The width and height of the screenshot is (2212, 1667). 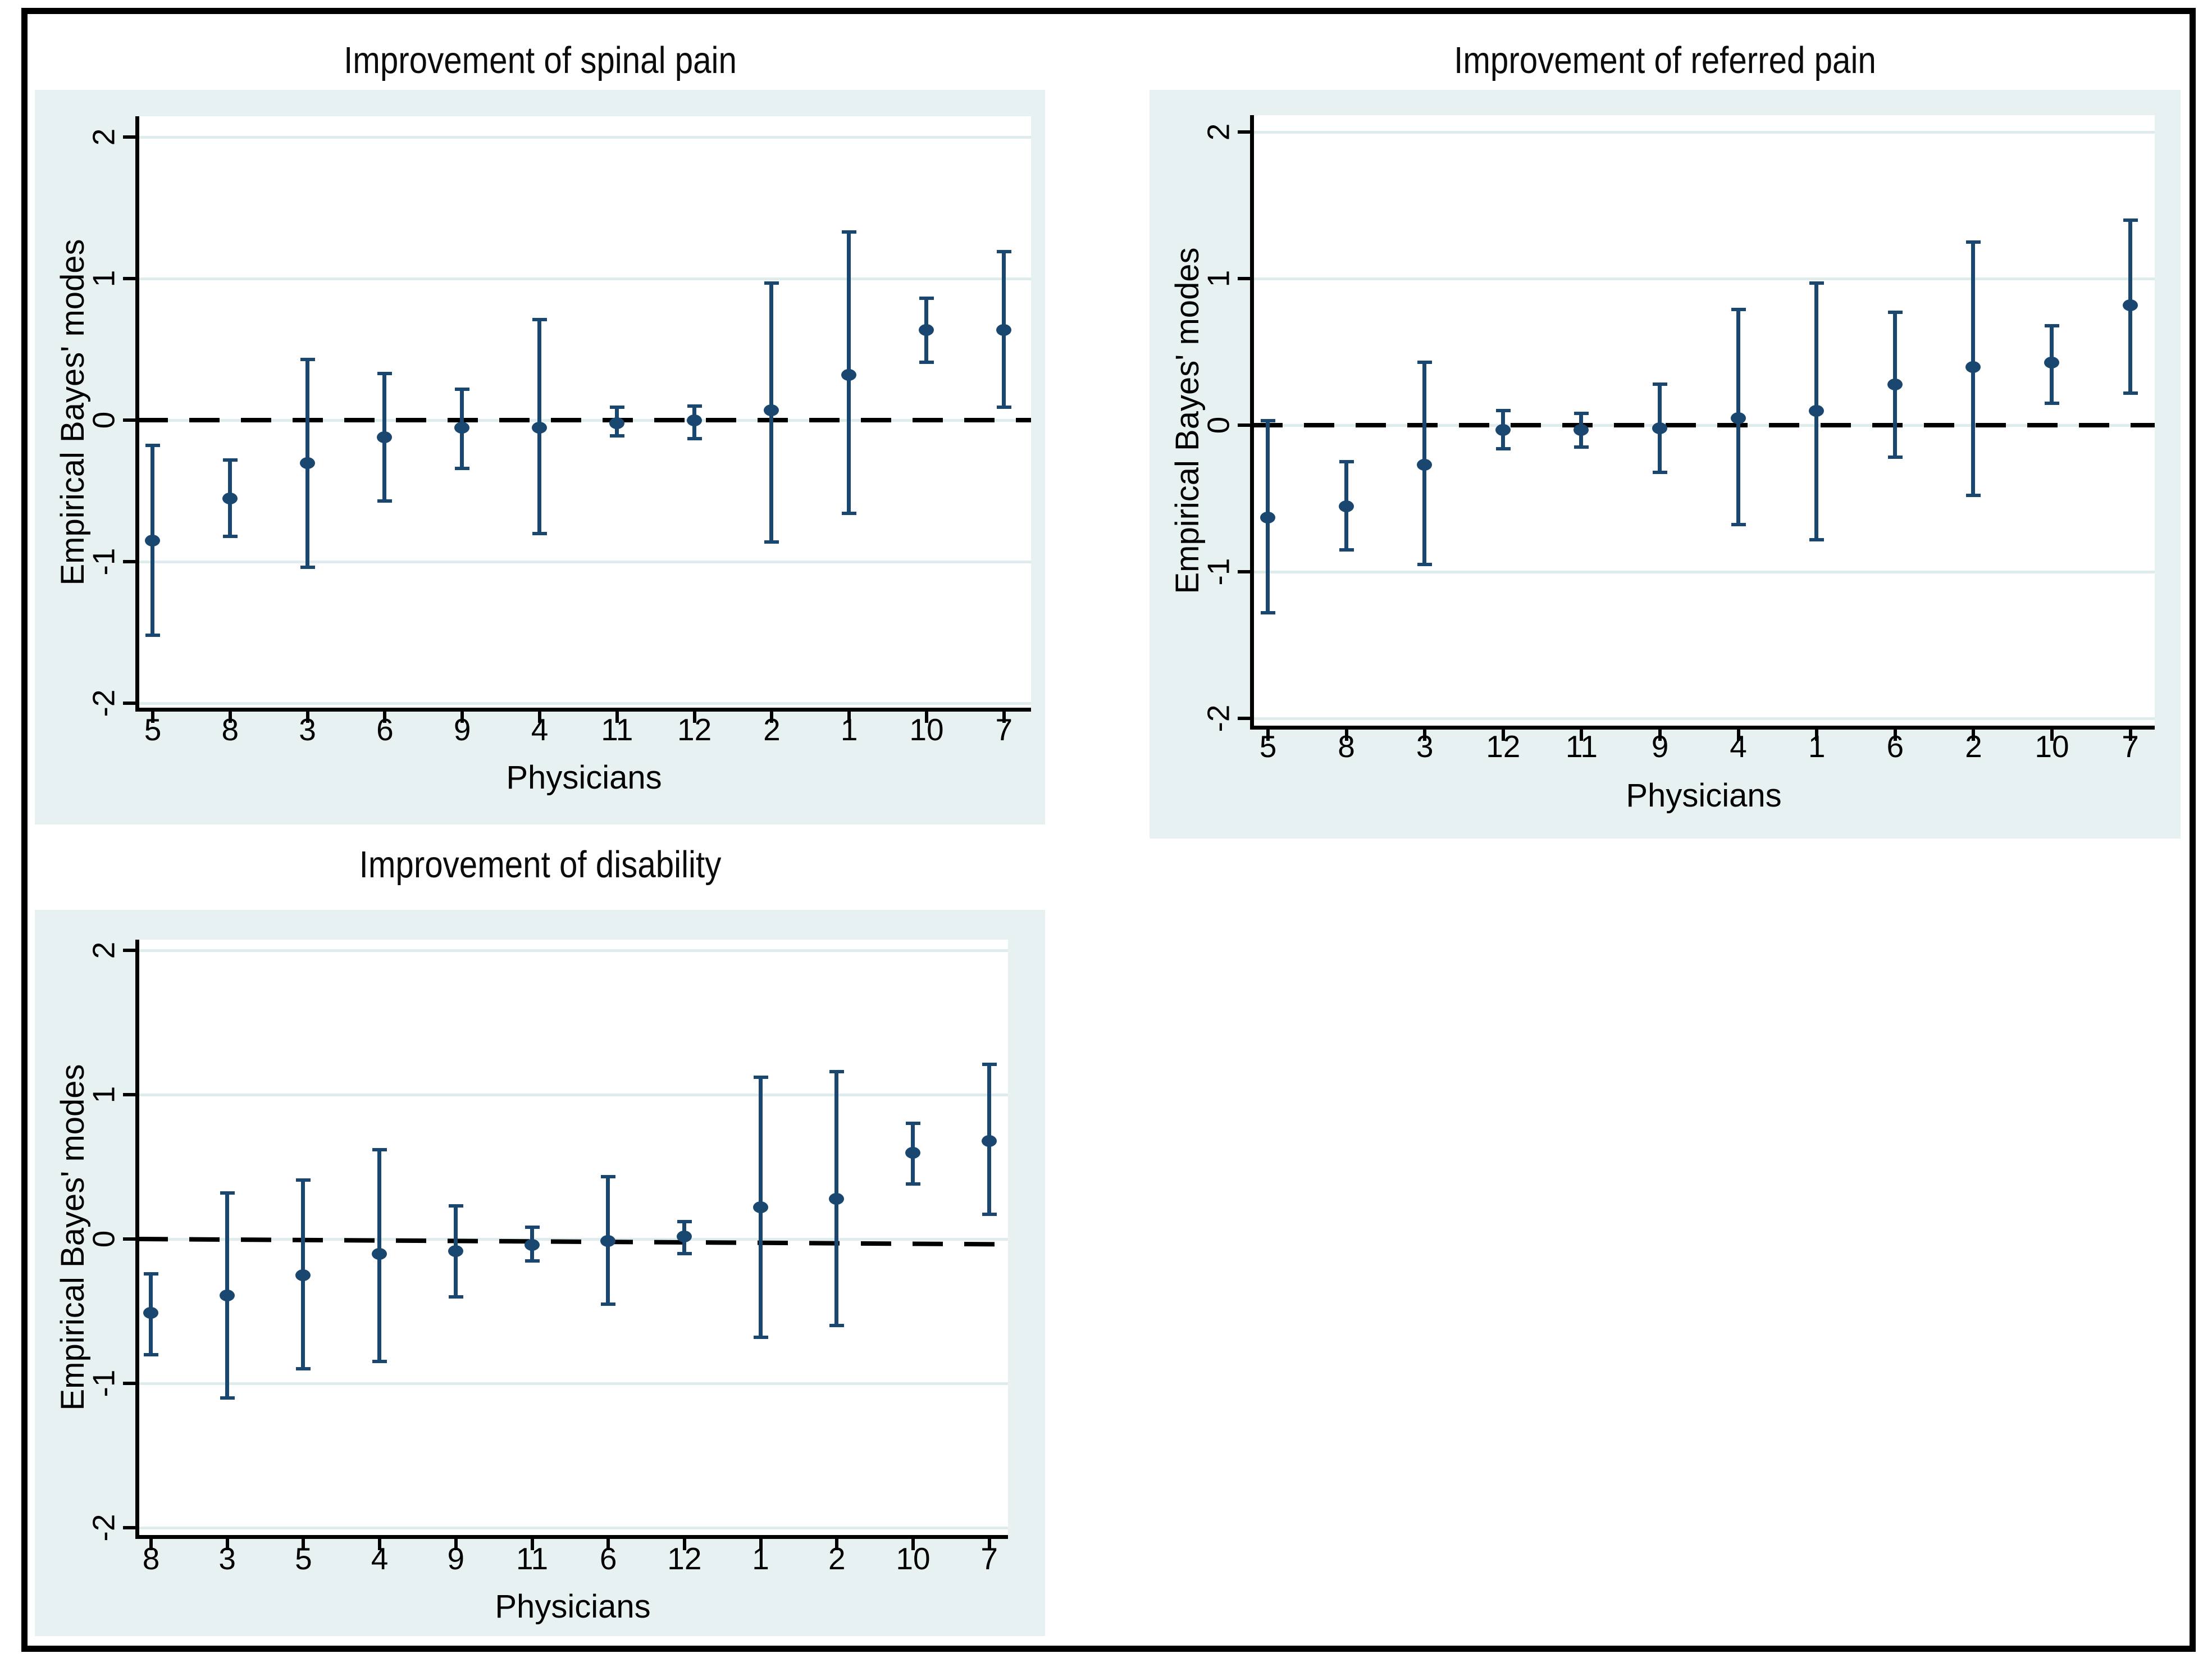 What do you see at coordinates (1704, 278) in the screenshot?
I see `gridline-y1` at bounding box center [1704, 278].